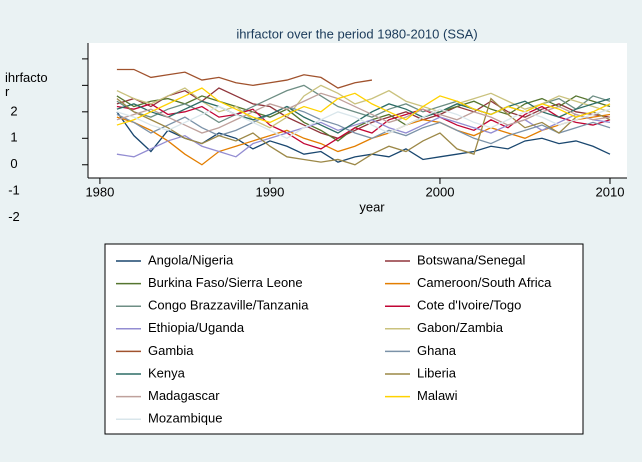 This screenshot has width=642, height=462. I want to click on y-tick-label: -1, so click(14, 190).